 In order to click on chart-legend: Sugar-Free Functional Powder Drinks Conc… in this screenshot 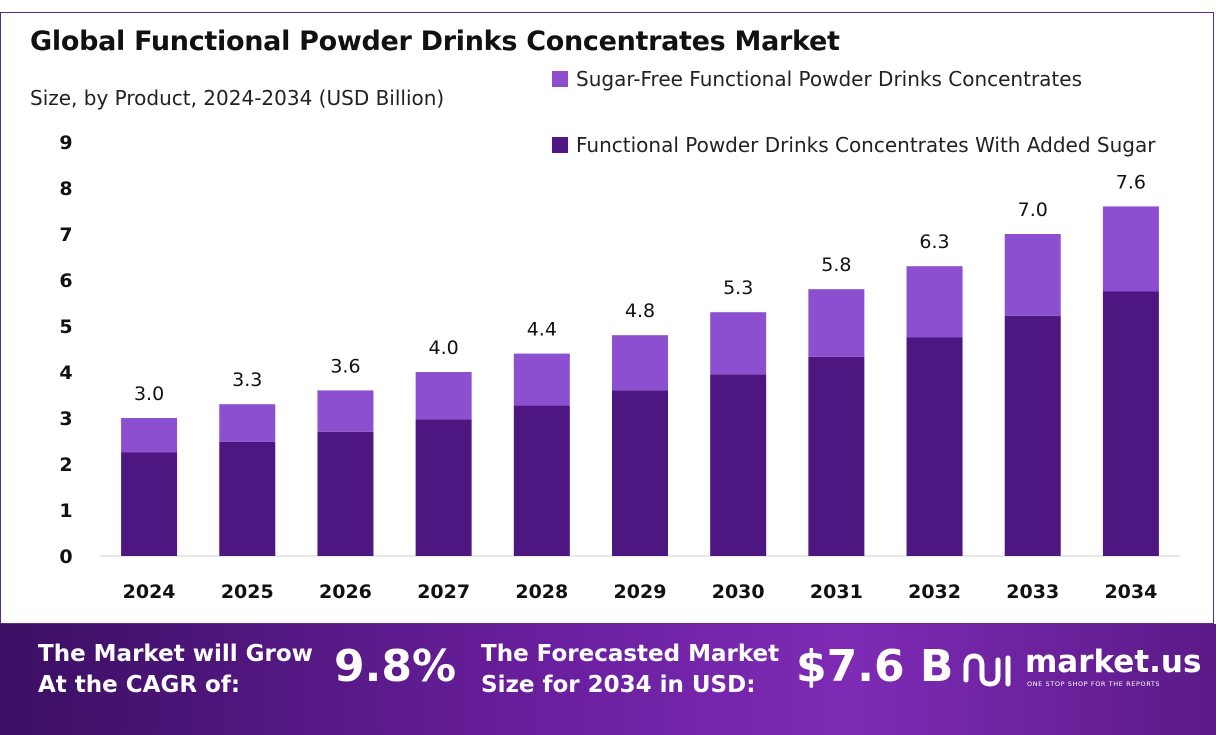, I will do `click(872, 112)`.